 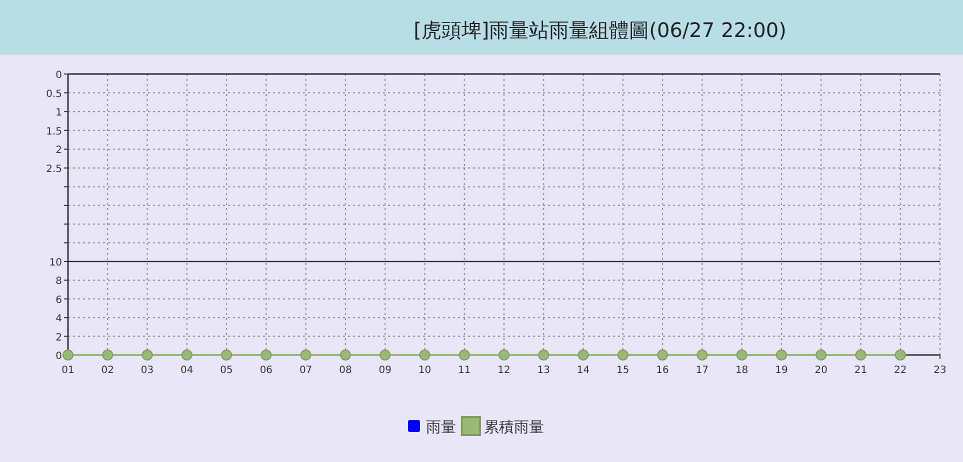 I want to click on x-tick-label: 22, so click(x=900, y=370).